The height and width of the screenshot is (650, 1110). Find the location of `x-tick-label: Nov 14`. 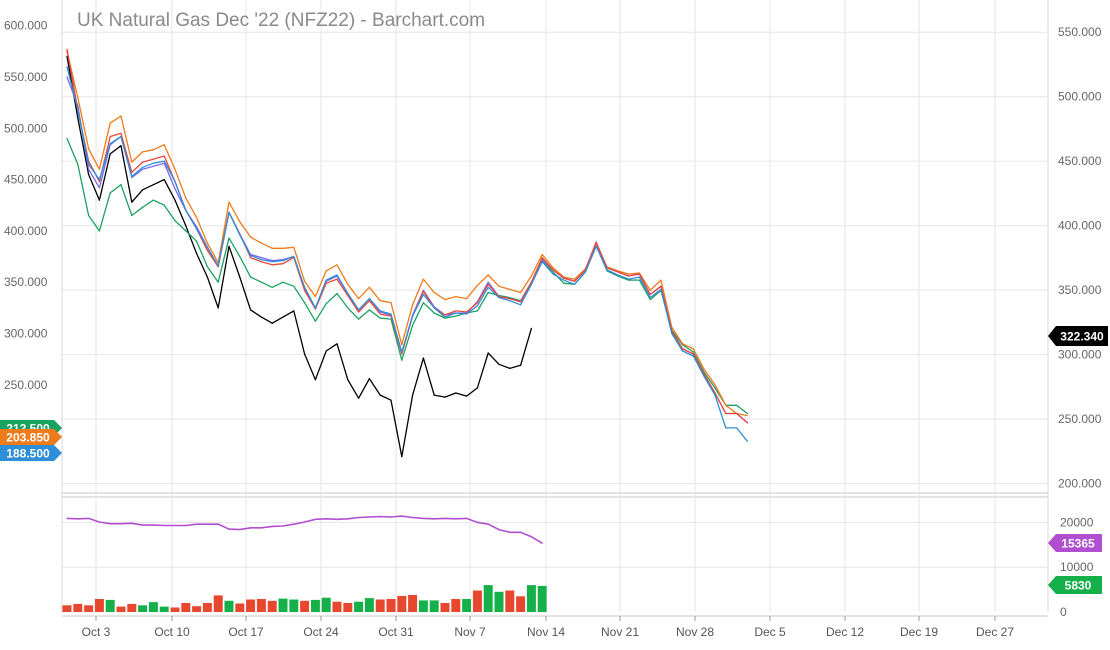

x-tick-label: Nov 14 is located at coordinates (546, 632).